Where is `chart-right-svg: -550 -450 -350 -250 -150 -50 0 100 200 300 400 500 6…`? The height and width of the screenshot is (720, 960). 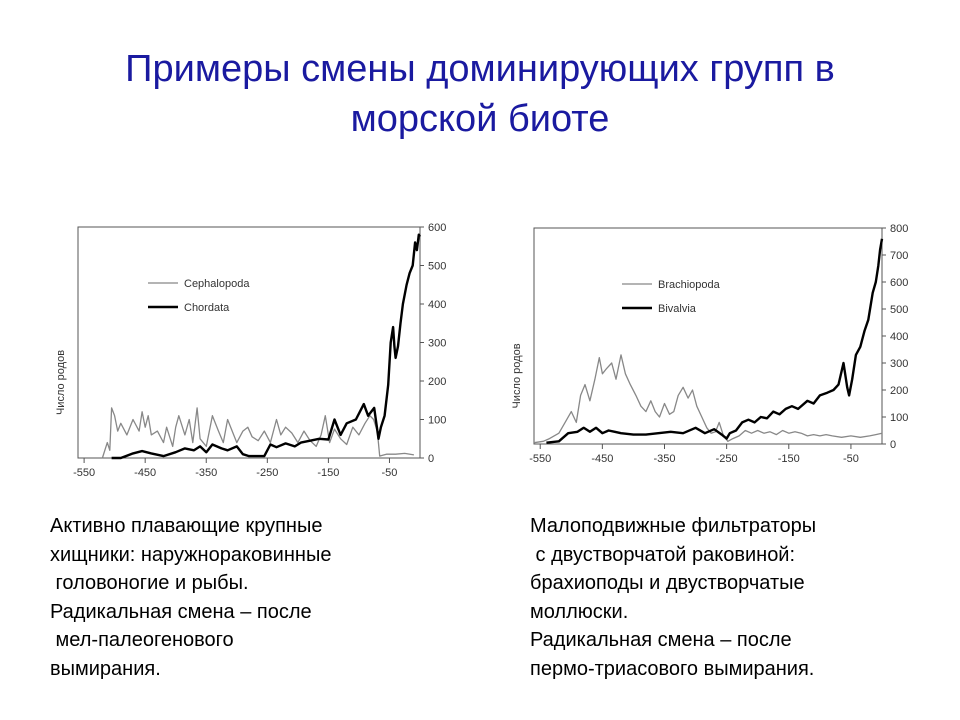 chart-right-svg: -550 -450 -350 -250 -150 -50 0 100 200 300 400 500 6… is located at coordinates (709, 344).